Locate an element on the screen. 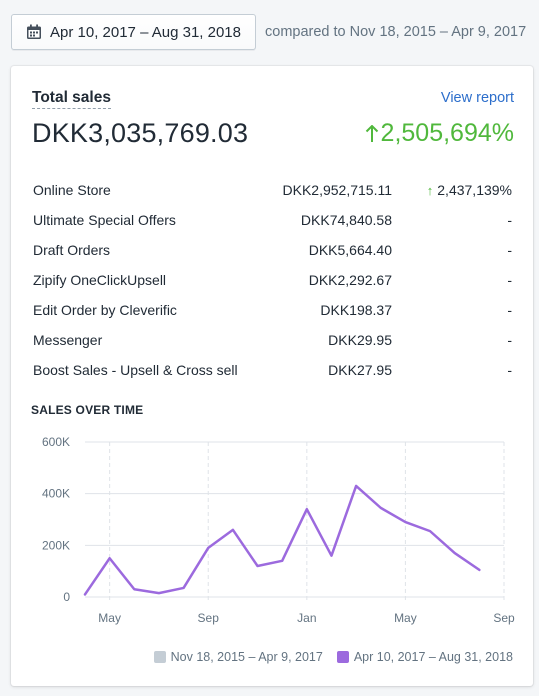 Image resolution: width=539 pixels, height=696 pixels. y-tick-label: 0 is located at coordinates (66, 597).